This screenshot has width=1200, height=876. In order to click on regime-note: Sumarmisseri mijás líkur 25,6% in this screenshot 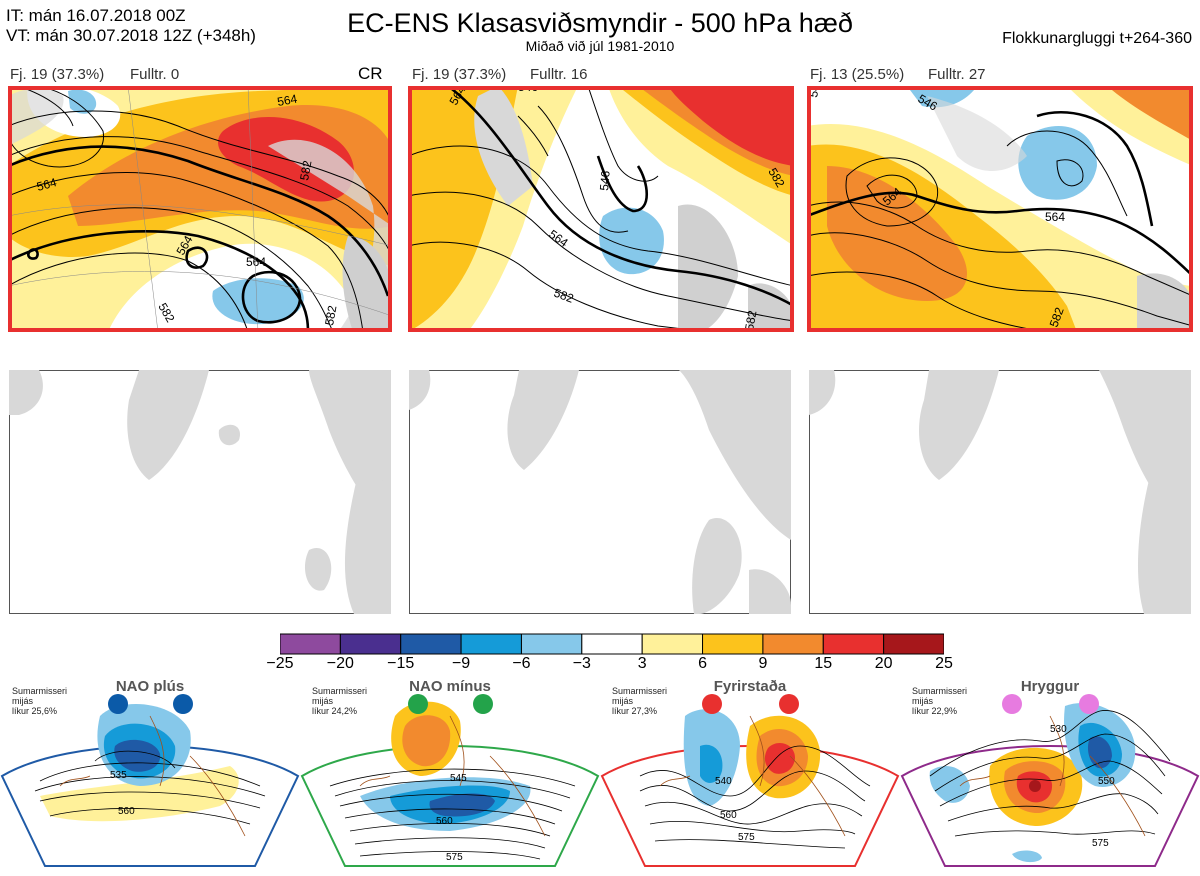, I will do `click(52, 701)`.